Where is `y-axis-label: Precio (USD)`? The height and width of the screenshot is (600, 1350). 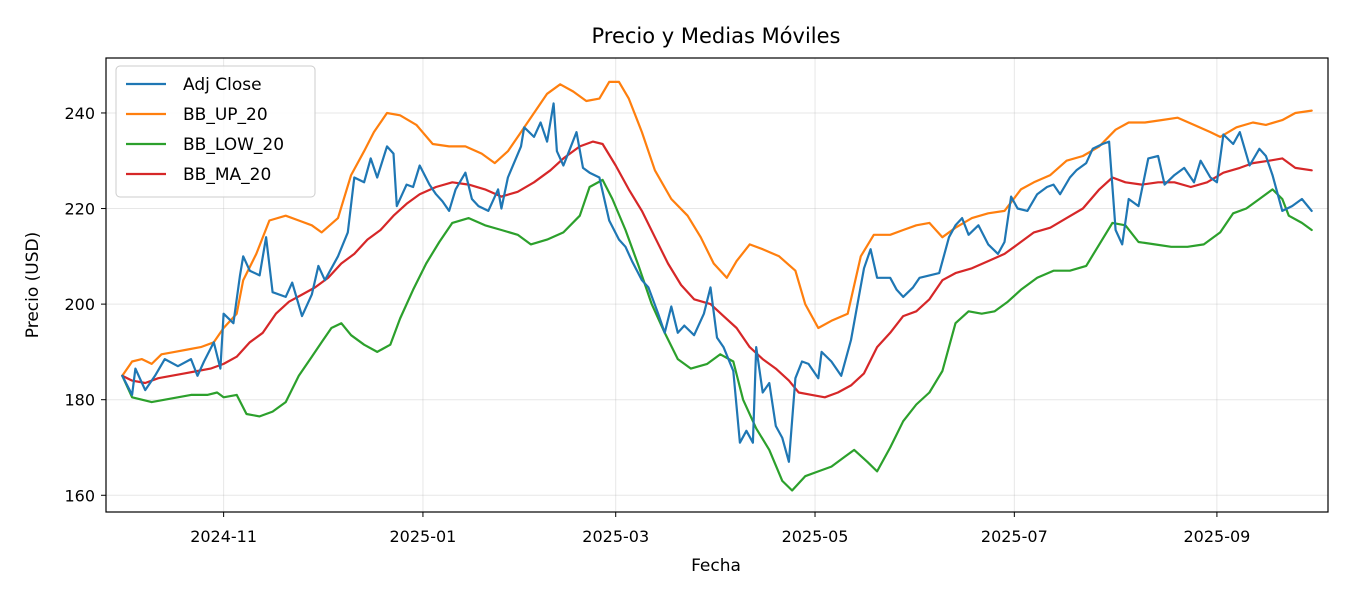 y-axis-label: Precio (USD) is located at coordinates (33, 285).